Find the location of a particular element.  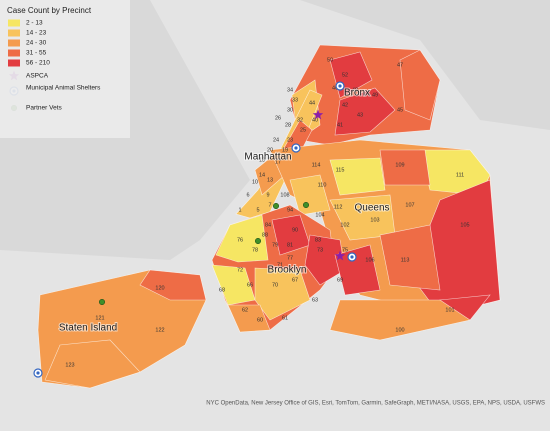

precinct-label: 105 is located at coordinates (464, 225).